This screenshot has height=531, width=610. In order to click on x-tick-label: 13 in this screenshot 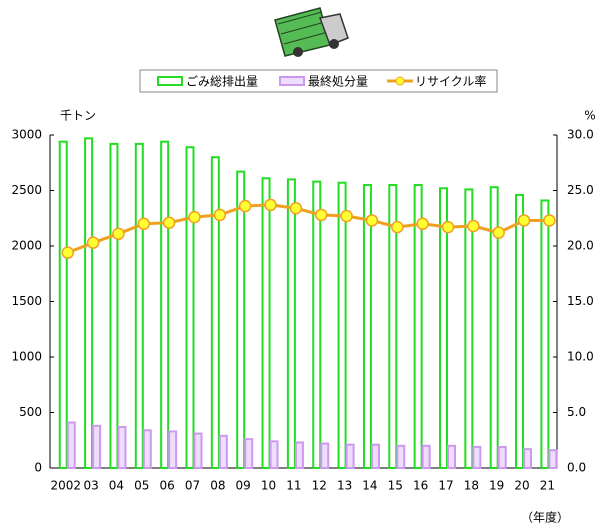, I will do `click(344, 486)`.